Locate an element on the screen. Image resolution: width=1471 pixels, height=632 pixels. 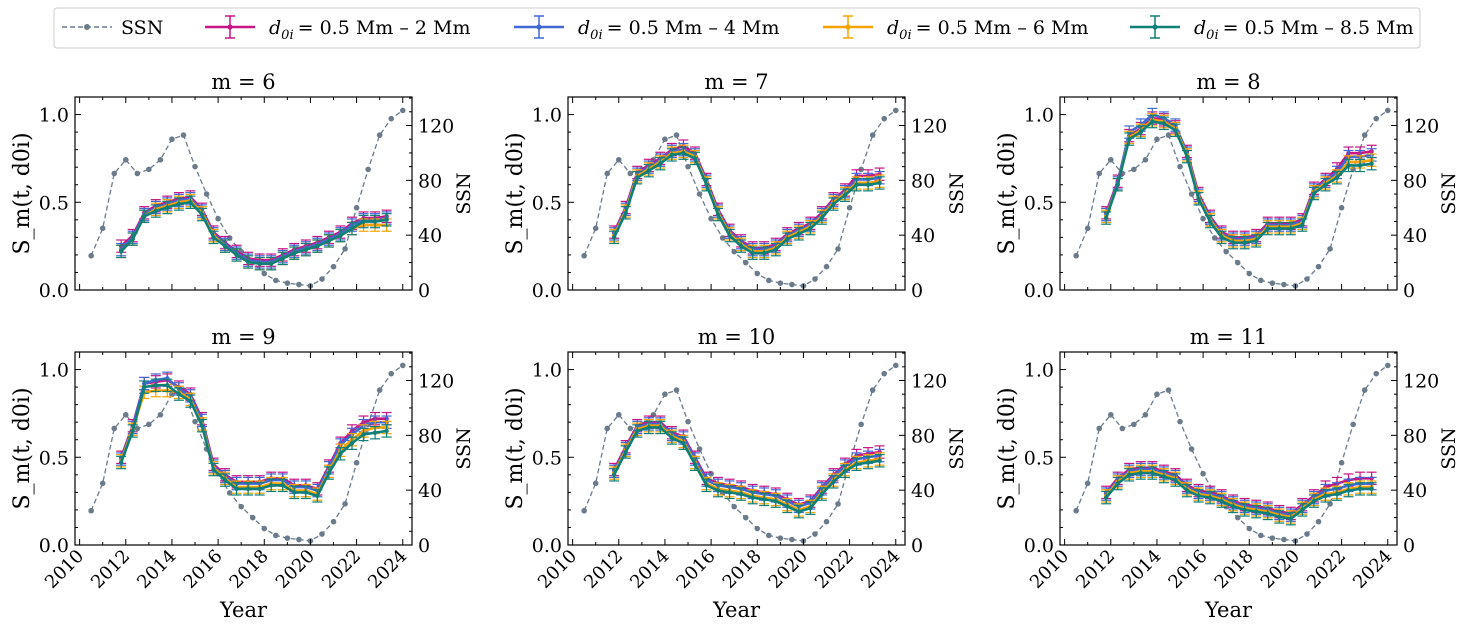
y2-tick-label: 40 is located at coordinates (430, 236).